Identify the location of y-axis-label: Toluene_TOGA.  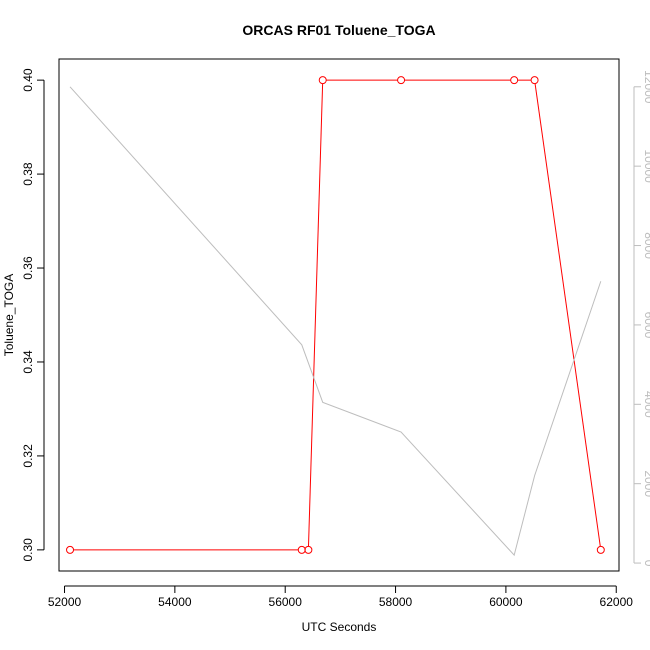
(9, 315).